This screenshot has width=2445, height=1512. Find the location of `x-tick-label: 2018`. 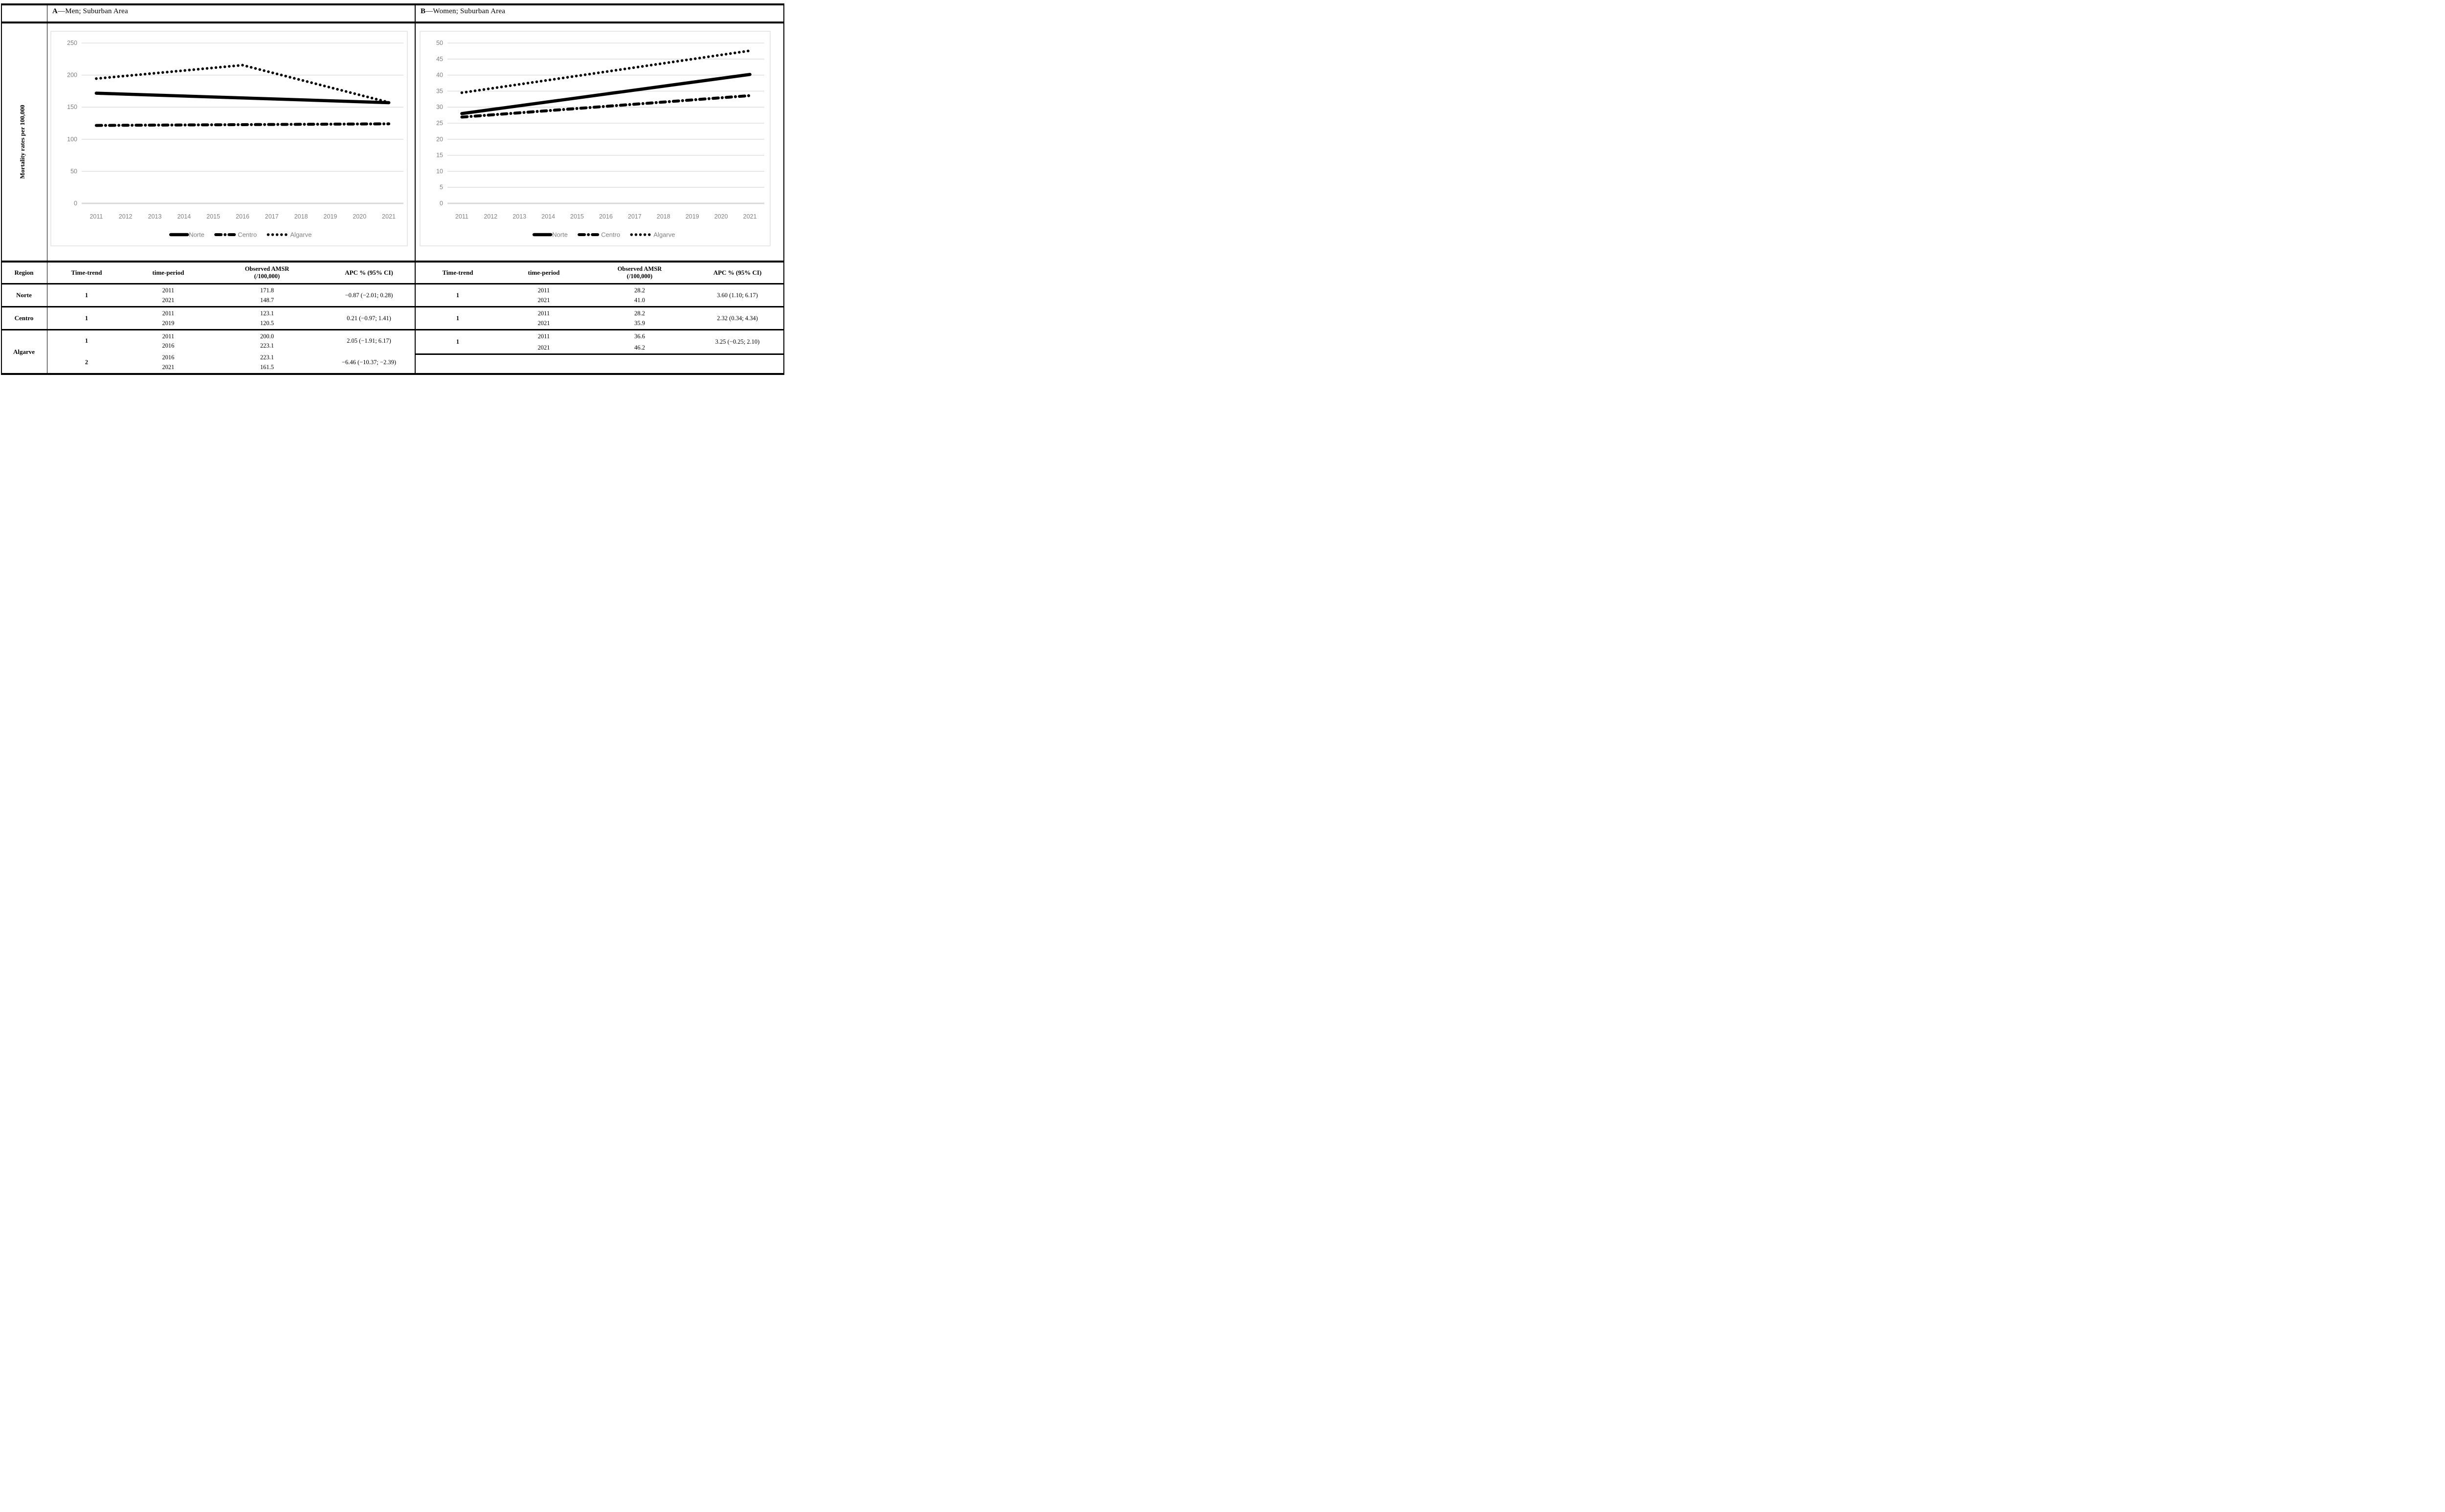

x-tick-label: 2018 is located at coordinates (301, 216).